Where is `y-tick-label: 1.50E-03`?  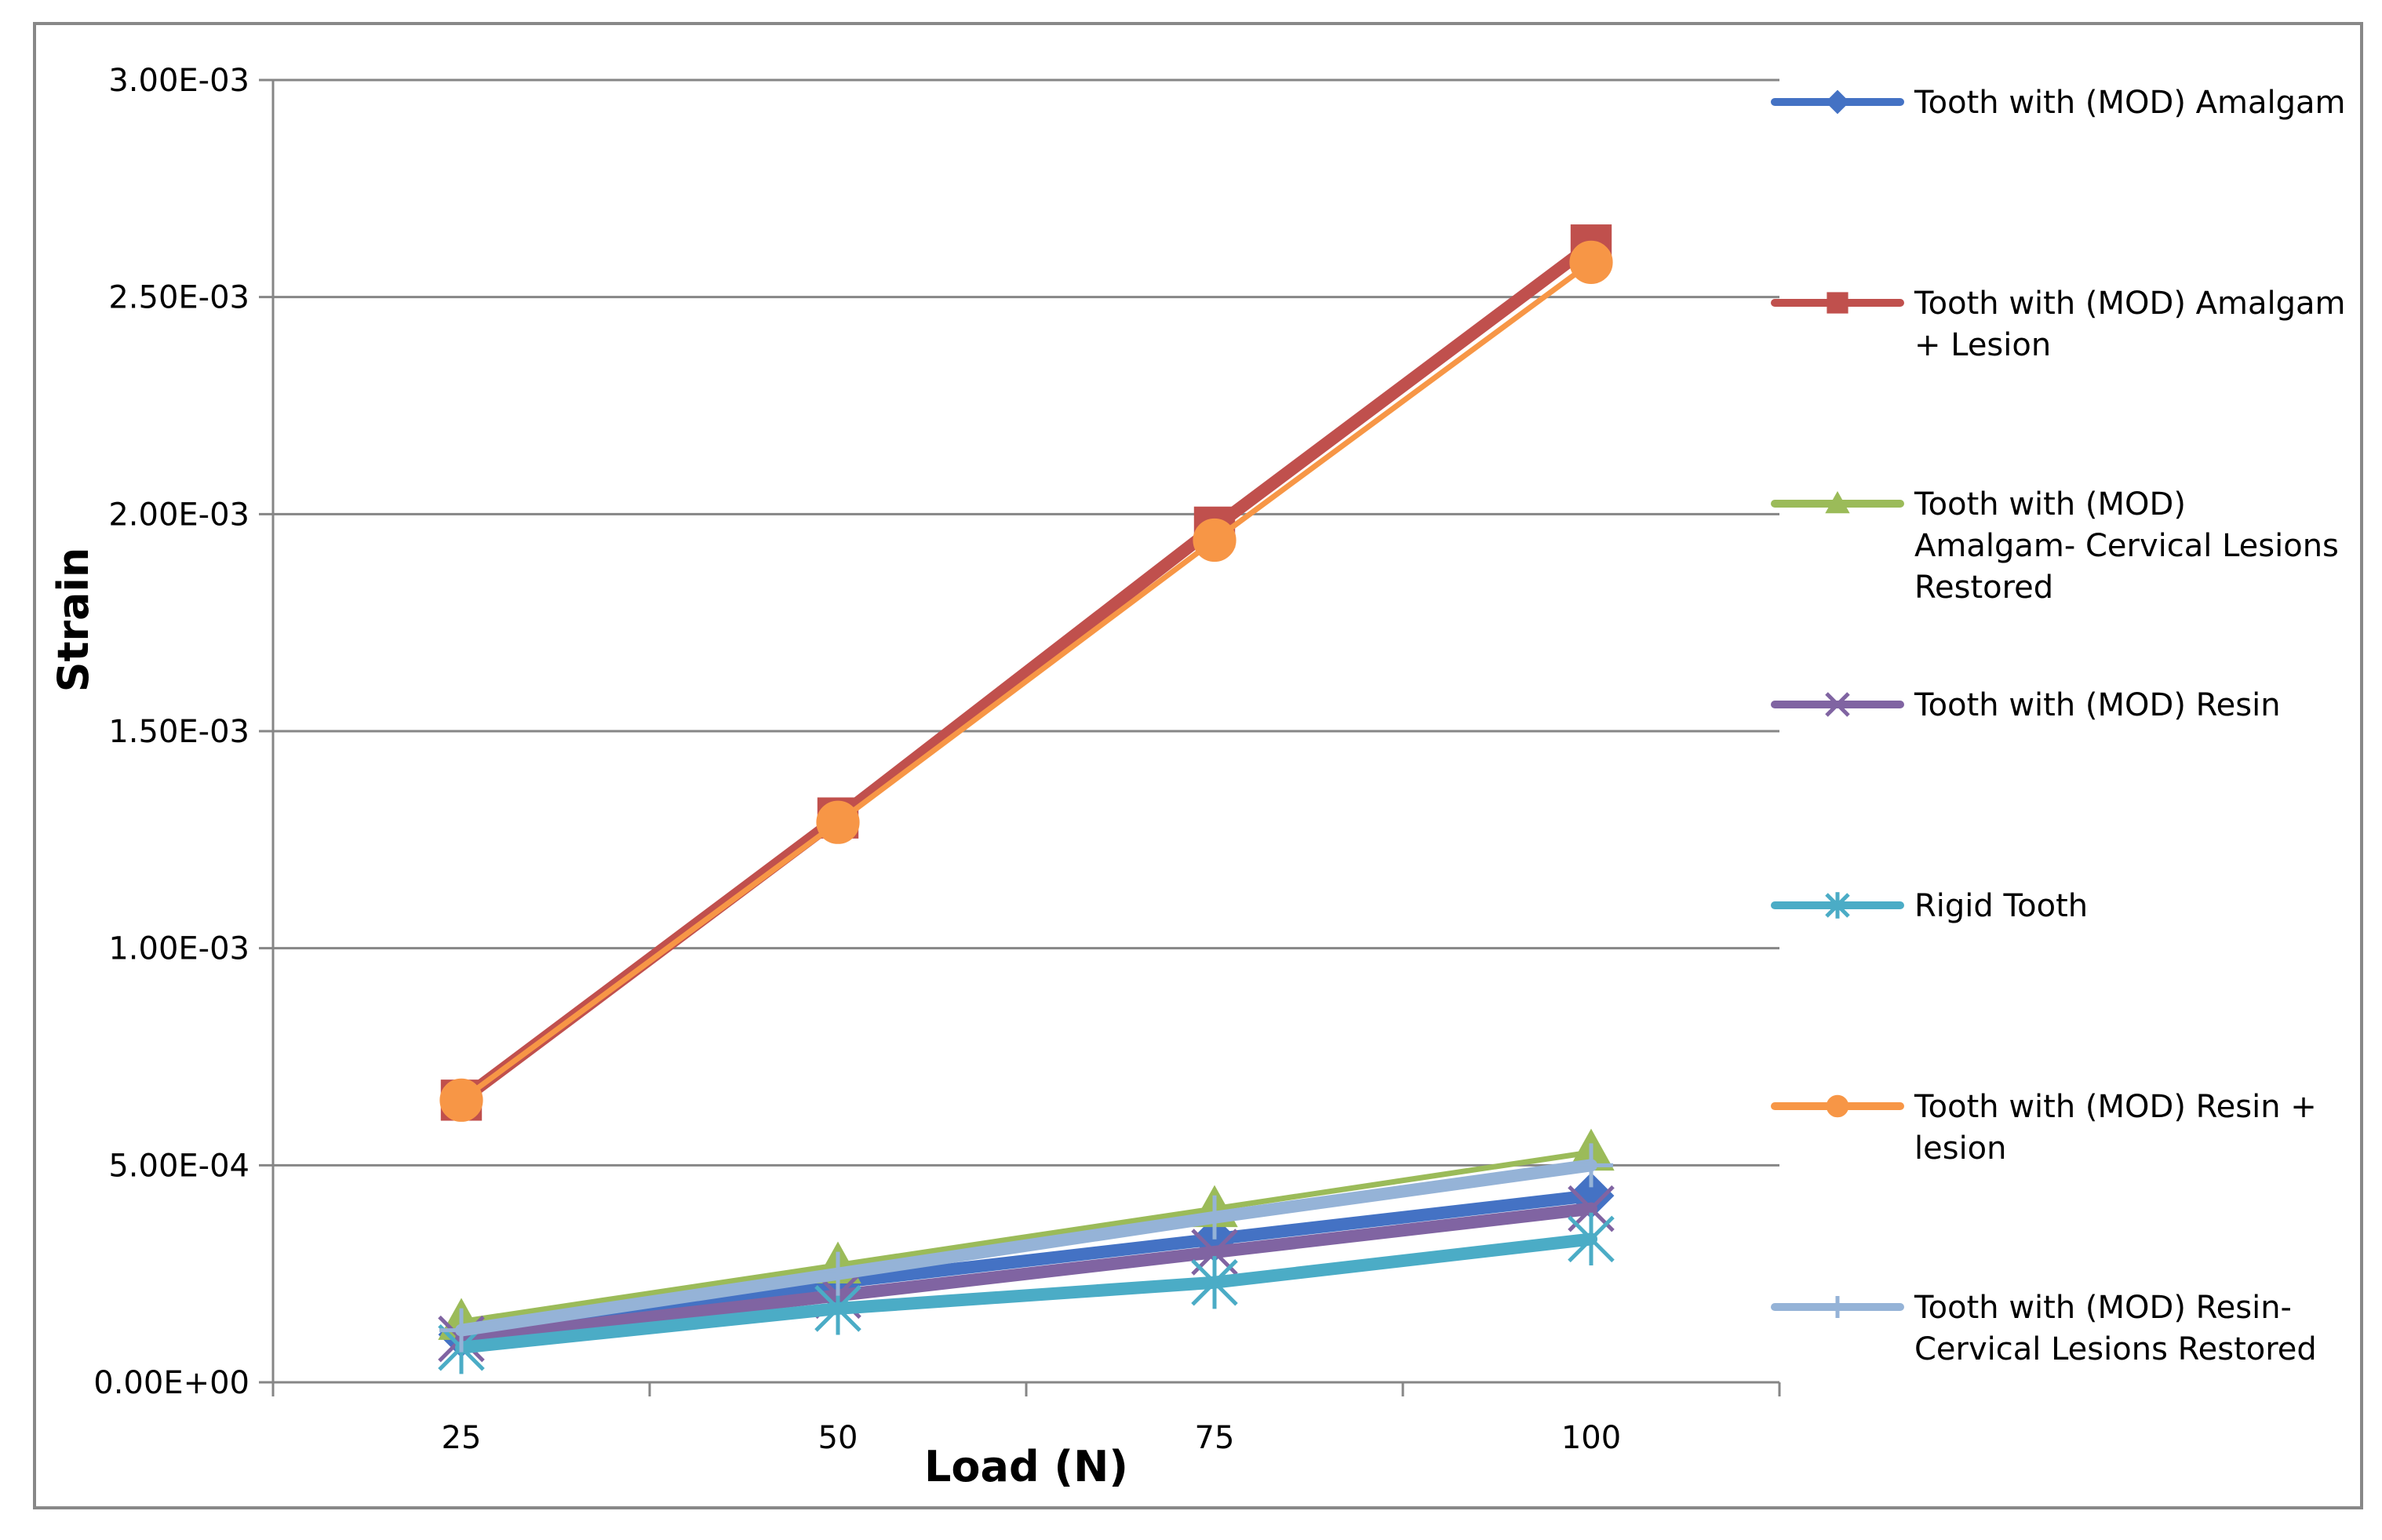
y-tick-label: 1.50E-03 is located at coordinates (178, 732).